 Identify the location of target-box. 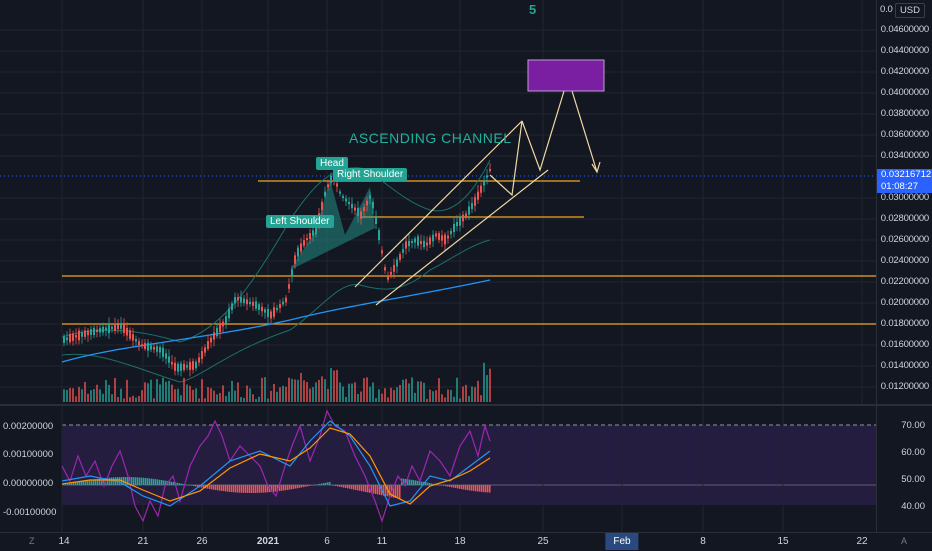
(566, 75).